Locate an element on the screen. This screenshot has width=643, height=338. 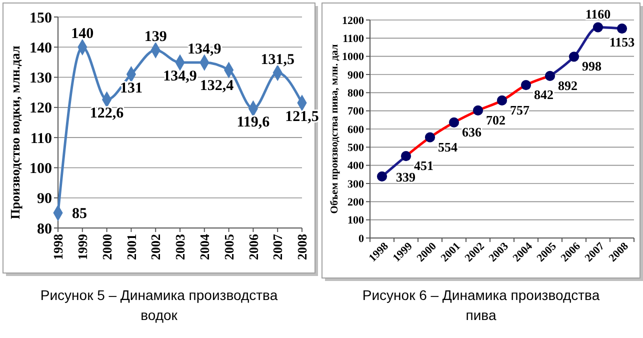
x-tick-label: 2007 is located at coordinates (278, 247).